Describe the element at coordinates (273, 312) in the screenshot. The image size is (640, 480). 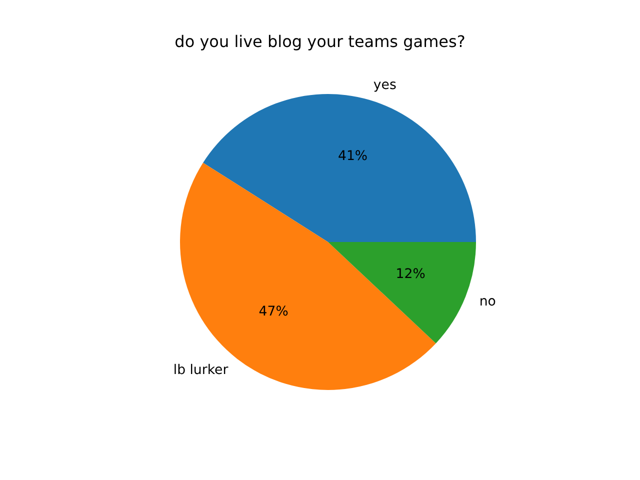
I see `data-label: 47%` at that location.